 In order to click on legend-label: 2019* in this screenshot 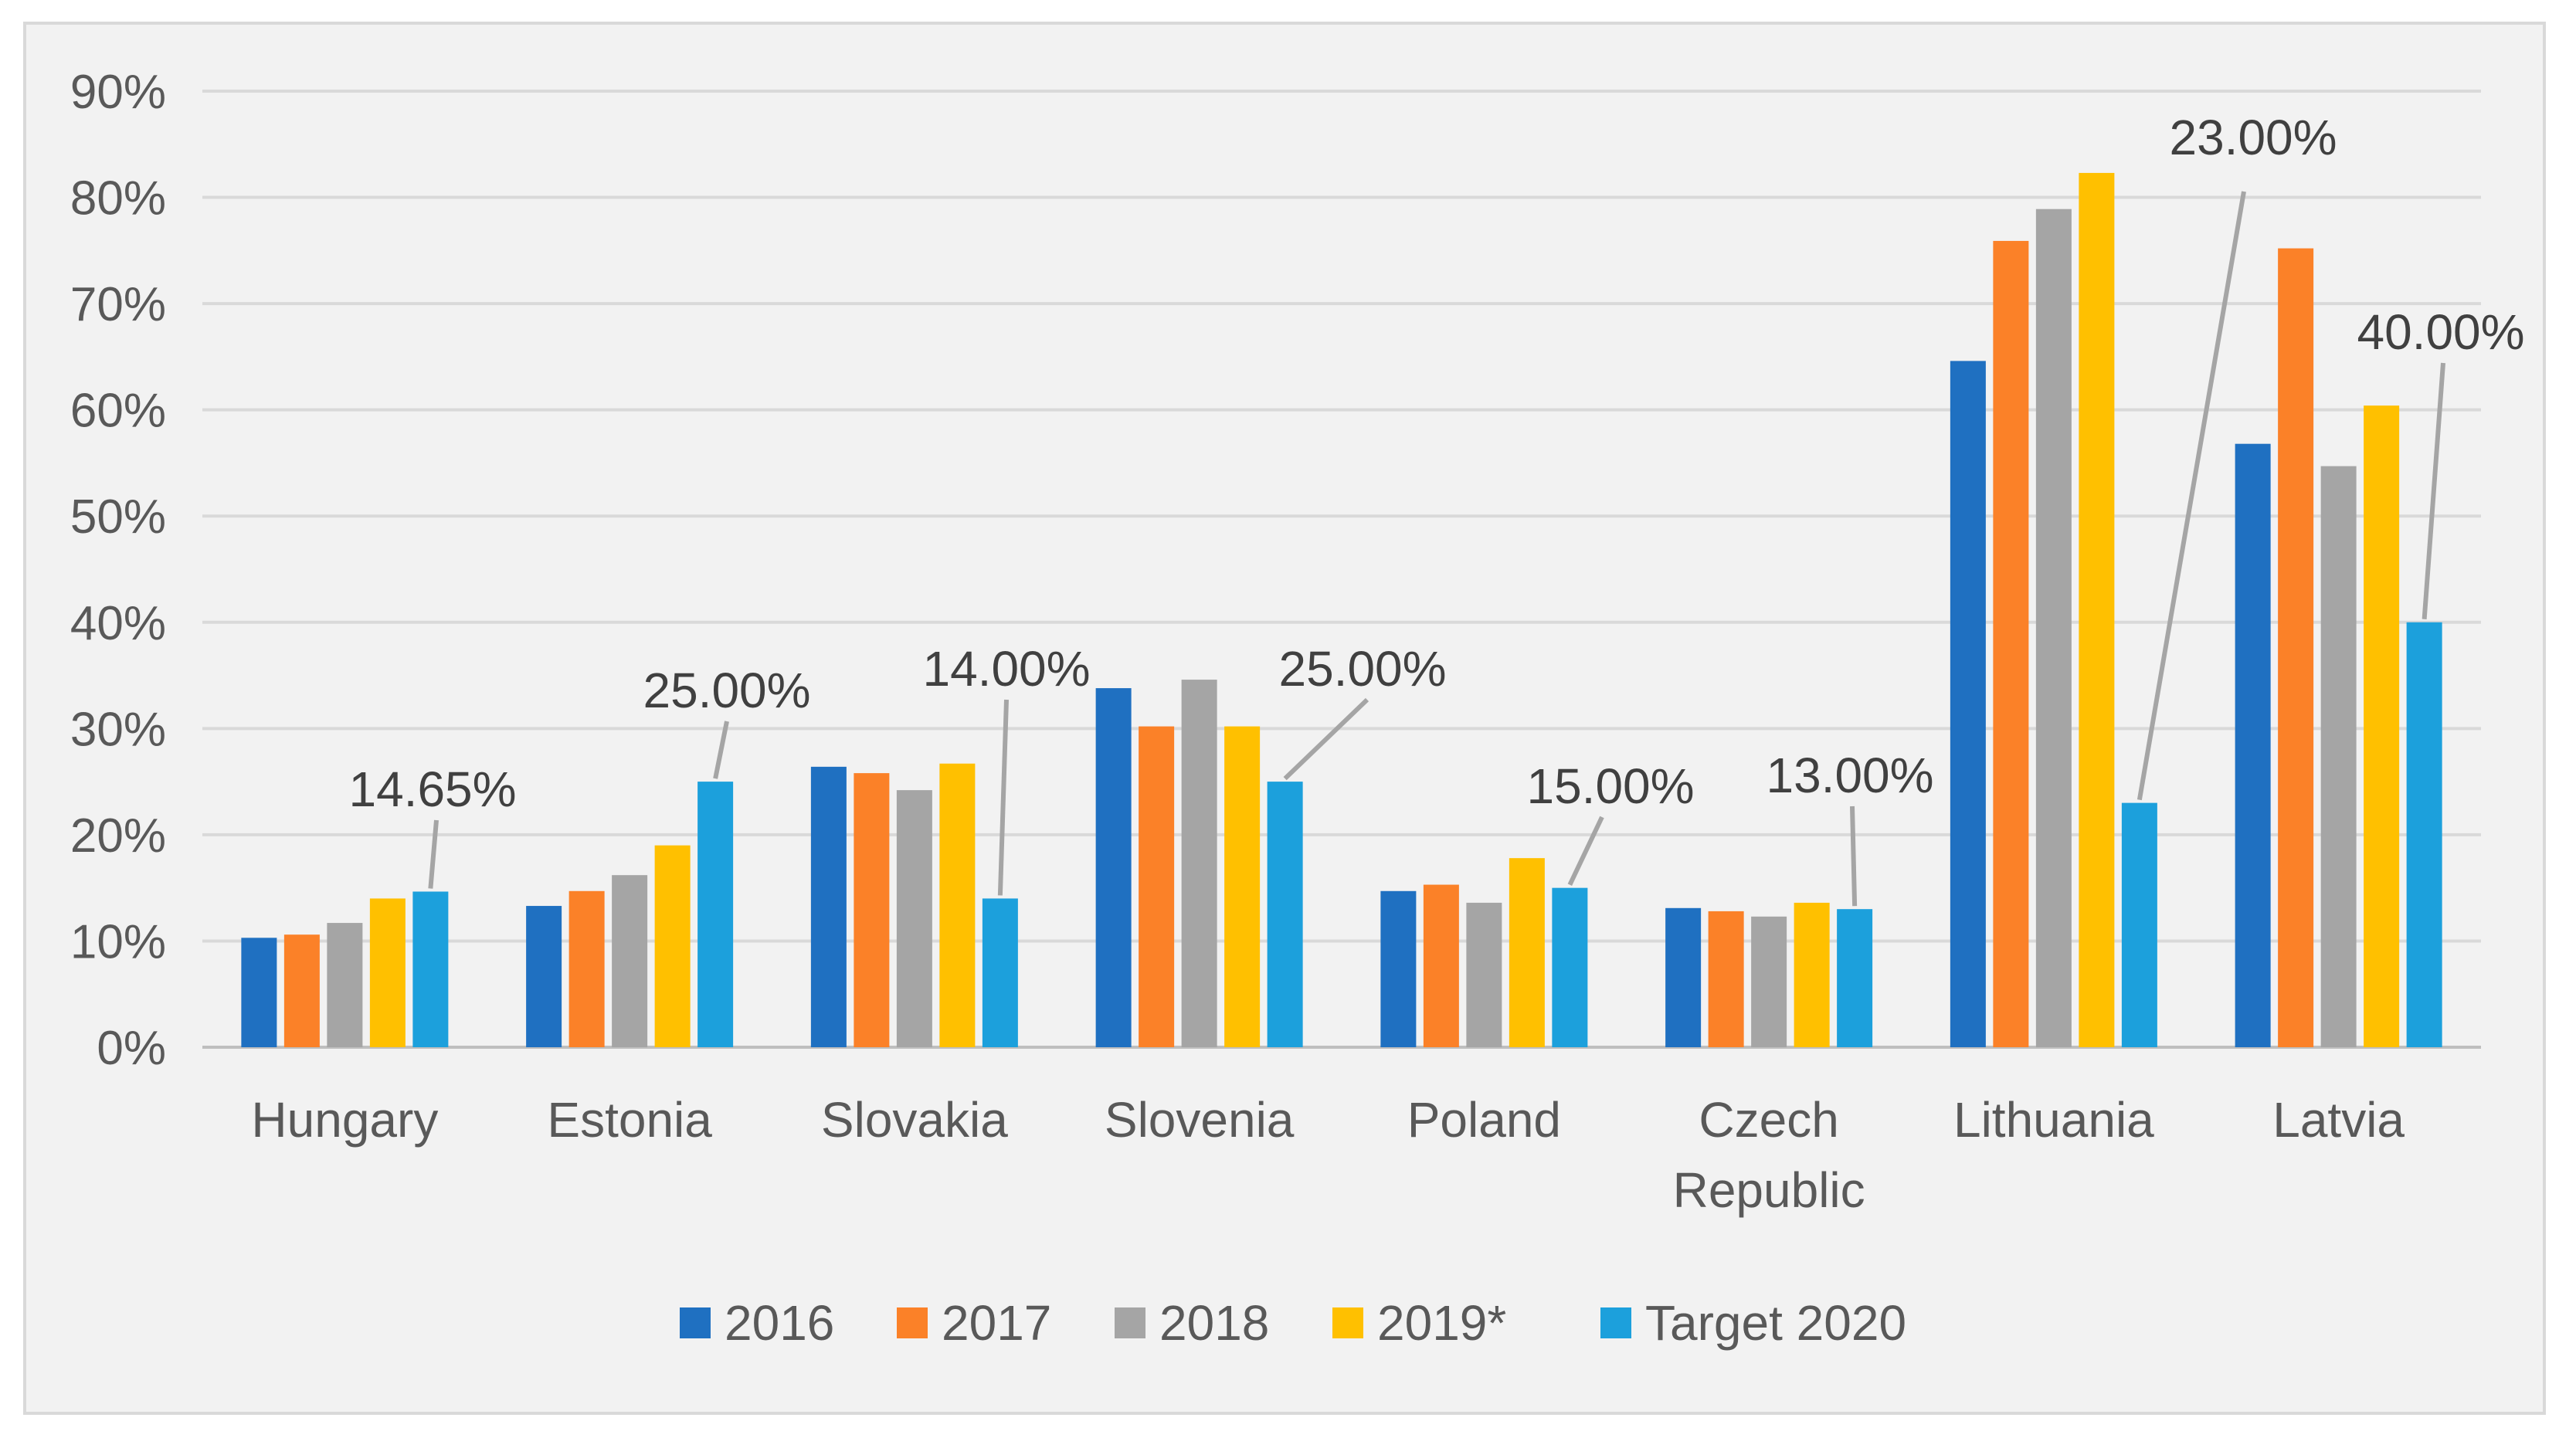, I will do `click(1441, 1323)`.